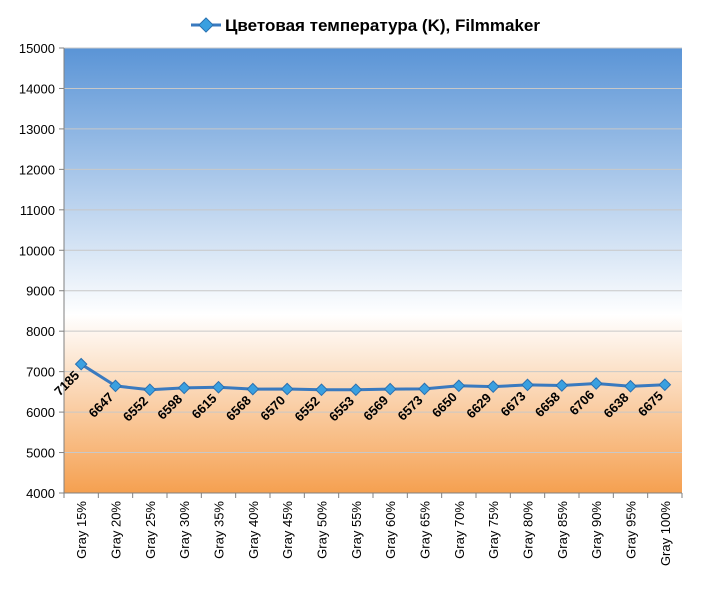 The width and height of the screenshot is (702, 600). What do you see at coordinates (382, 25) in the screenshot?
I see `chart-title: Цветовая температура (K), Filmmaker` at bounding box center [382, 25].